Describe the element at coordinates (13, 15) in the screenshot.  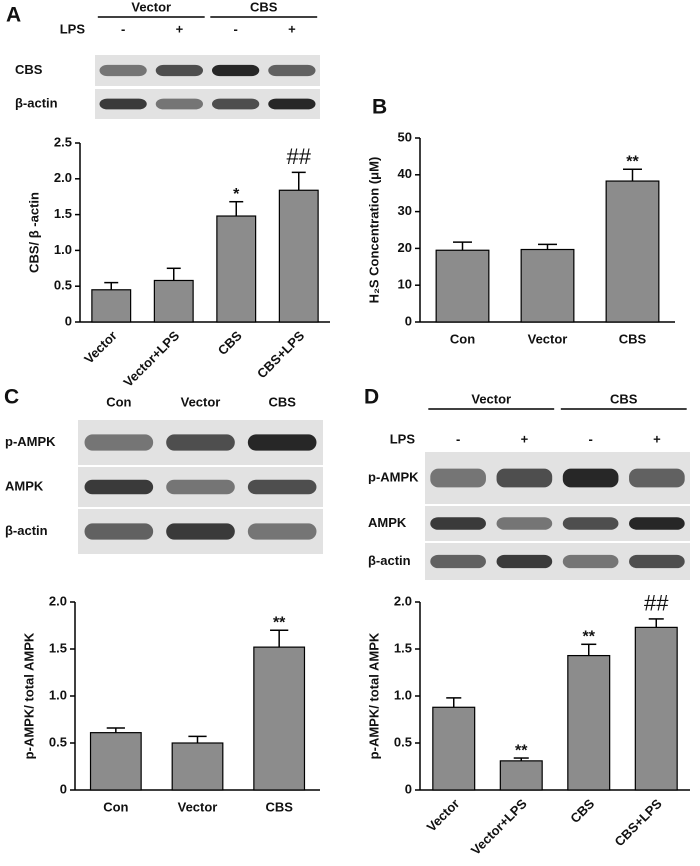
I see `panel-letter: A` at that location.